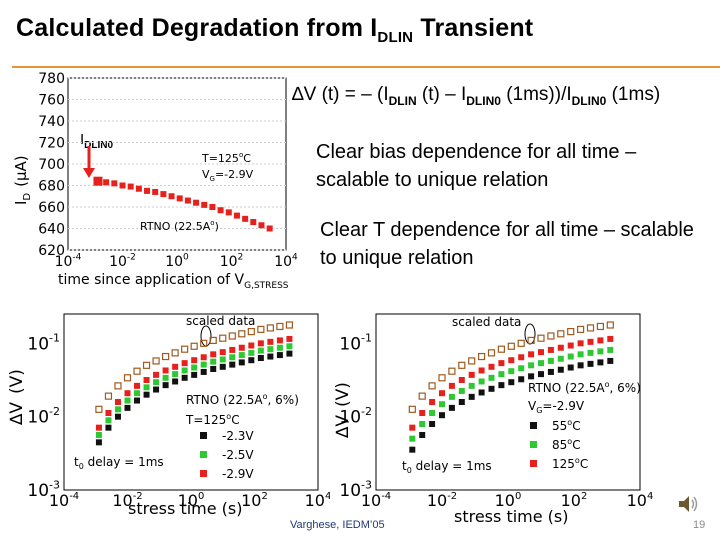 This screenshot has width=720, height=540. I want to click on y-tick-label: 640, so click(51, 230).